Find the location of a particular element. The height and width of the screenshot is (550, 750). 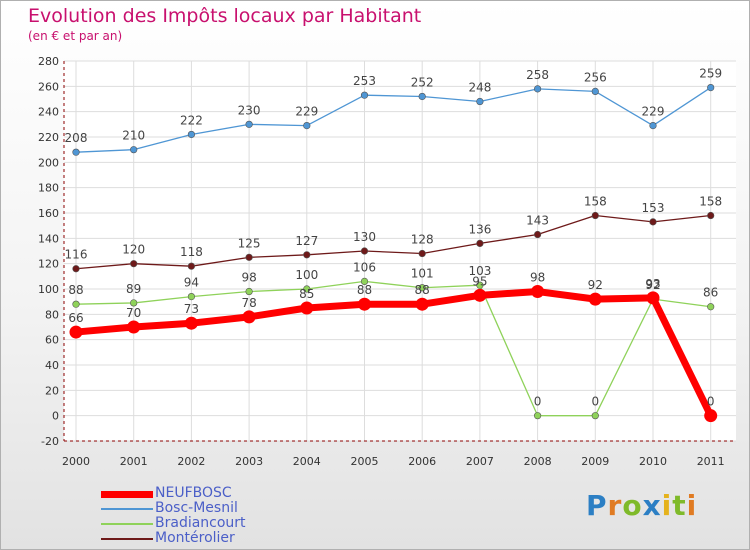

legend-label: Bosc-Mesnil is located at coordinates (196, 508).